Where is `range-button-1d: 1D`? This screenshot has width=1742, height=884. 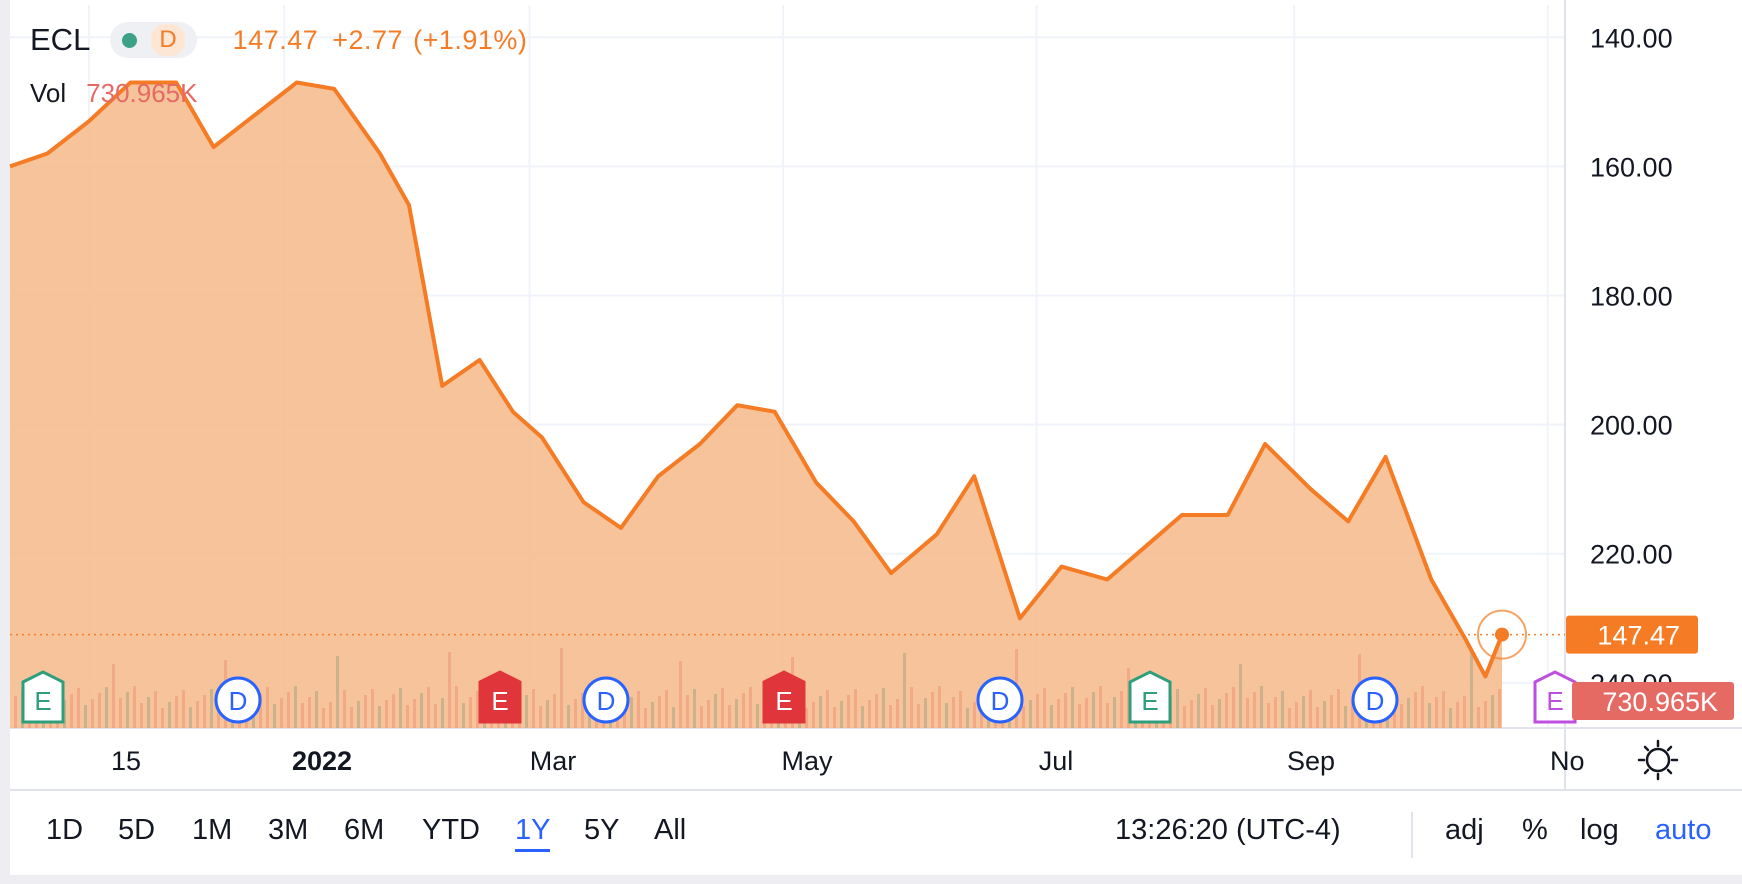 range-button-1d: 1D is located at coordinates (65, 830).